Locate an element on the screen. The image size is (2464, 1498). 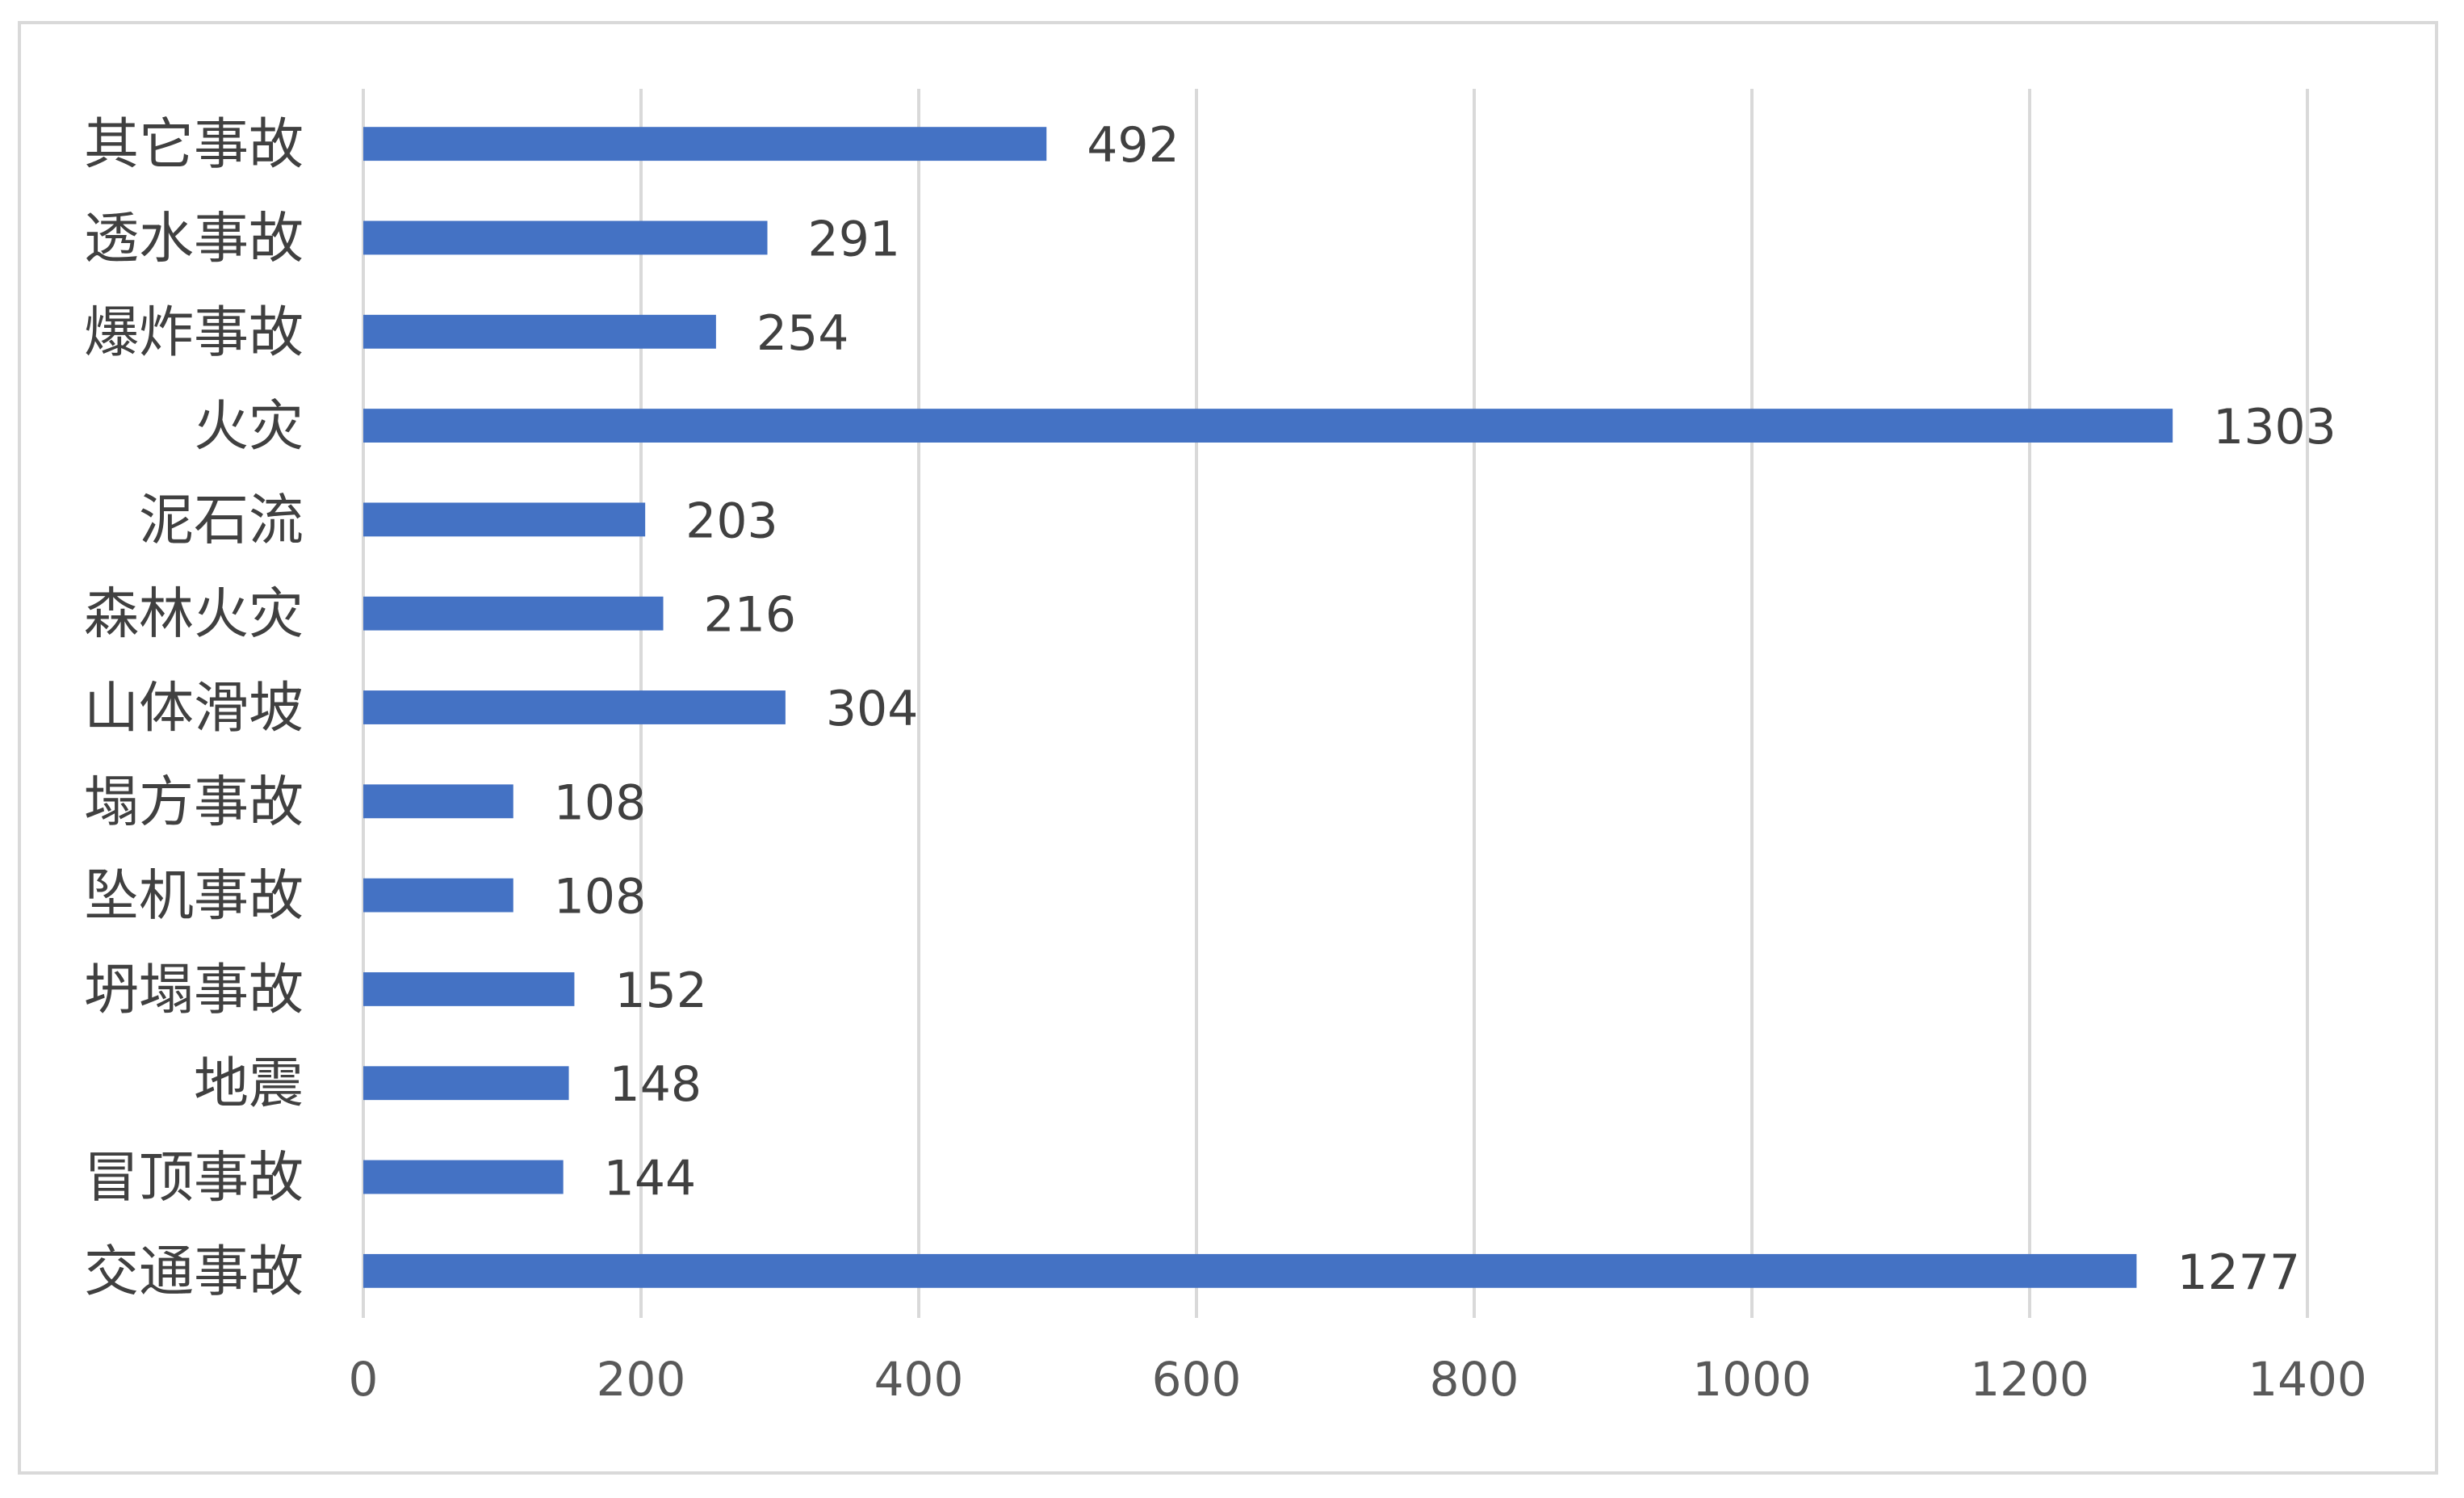
y-category-label-塌方事故: 塌方事故 is located at coordinates (194, 802).